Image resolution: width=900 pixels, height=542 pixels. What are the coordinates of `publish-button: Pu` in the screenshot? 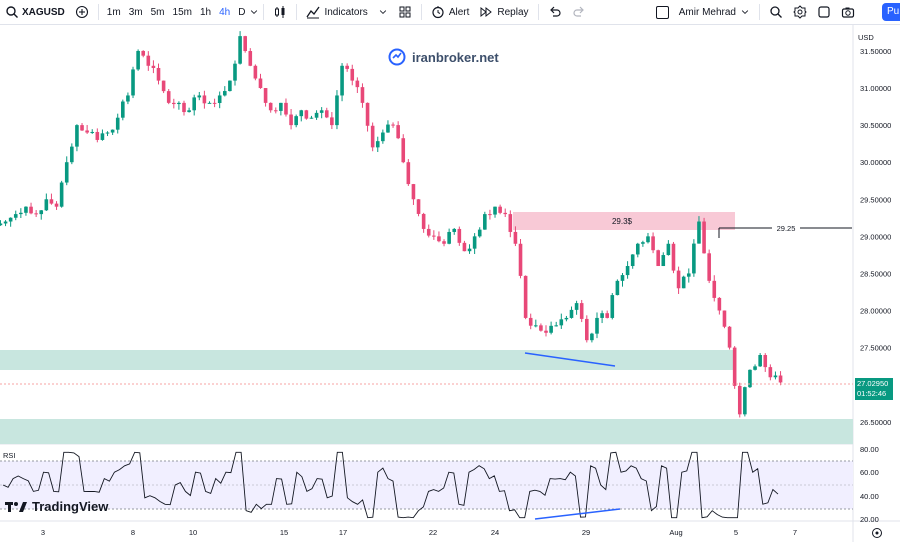 It's located at (891, 12).